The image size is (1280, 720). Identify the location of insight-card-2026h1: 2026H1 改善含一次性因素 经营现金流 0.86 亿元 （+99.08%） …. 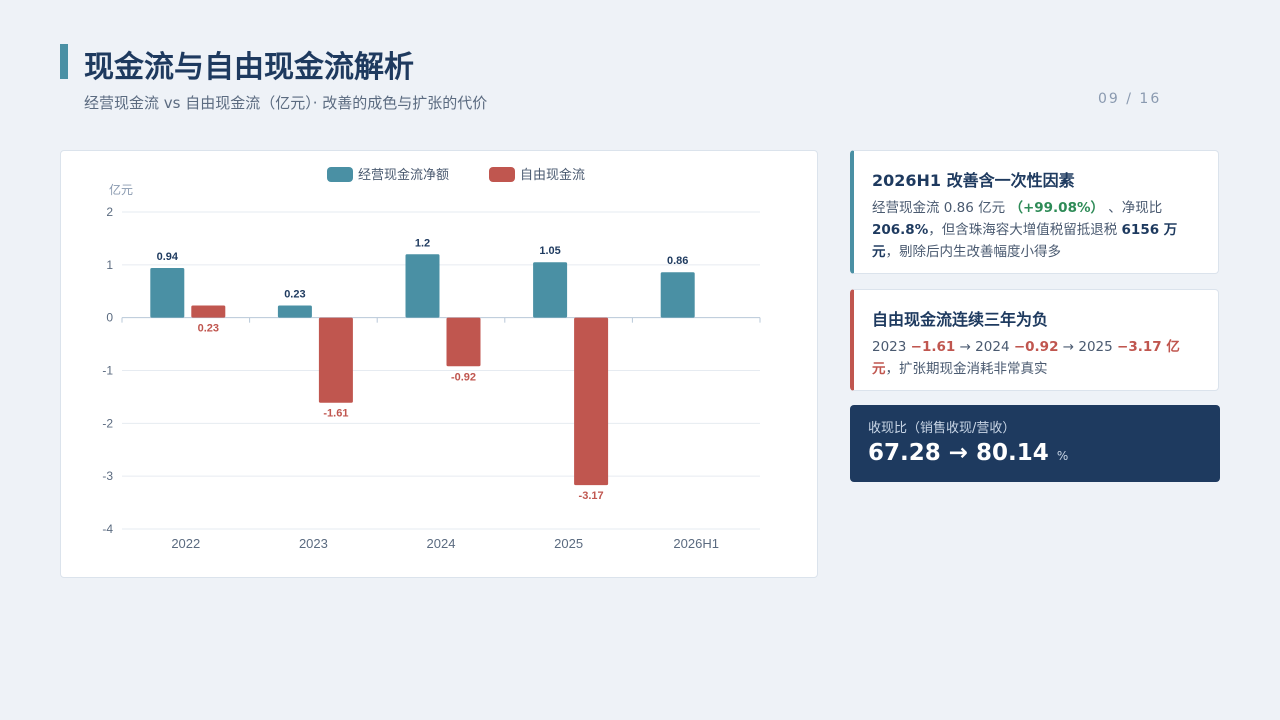
(1034, 212).